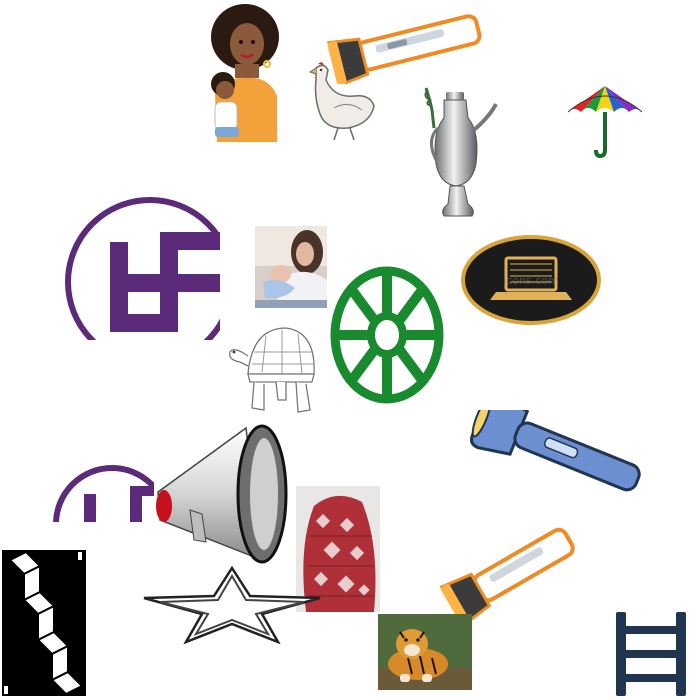 The image size is (700, 700). I want to click on mother-and-child, so click(244, 72).